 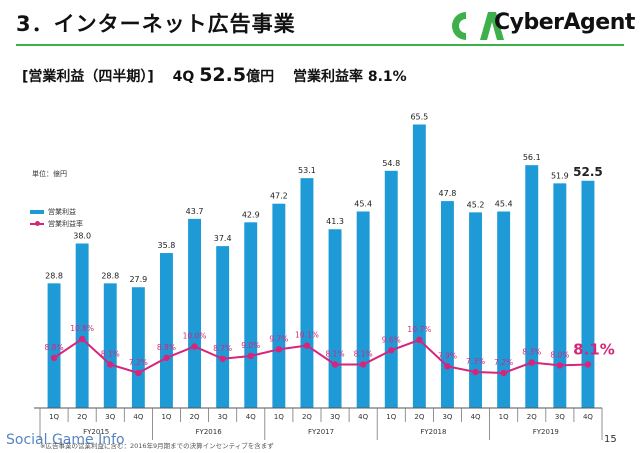 What do you see at coordinates (320, 45) in the screenshot?
I see `header-divider` at bounding box center [320, 45].